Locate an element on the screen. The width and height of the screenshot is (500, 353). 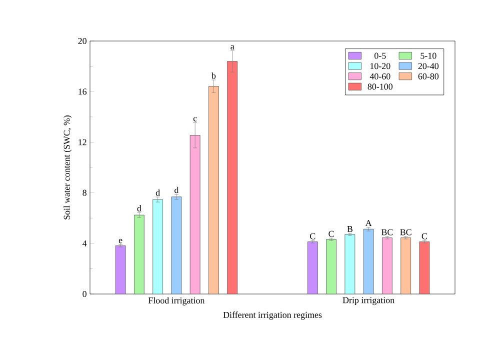
y-tick-label: 4 is located at coordinates (84, 243).